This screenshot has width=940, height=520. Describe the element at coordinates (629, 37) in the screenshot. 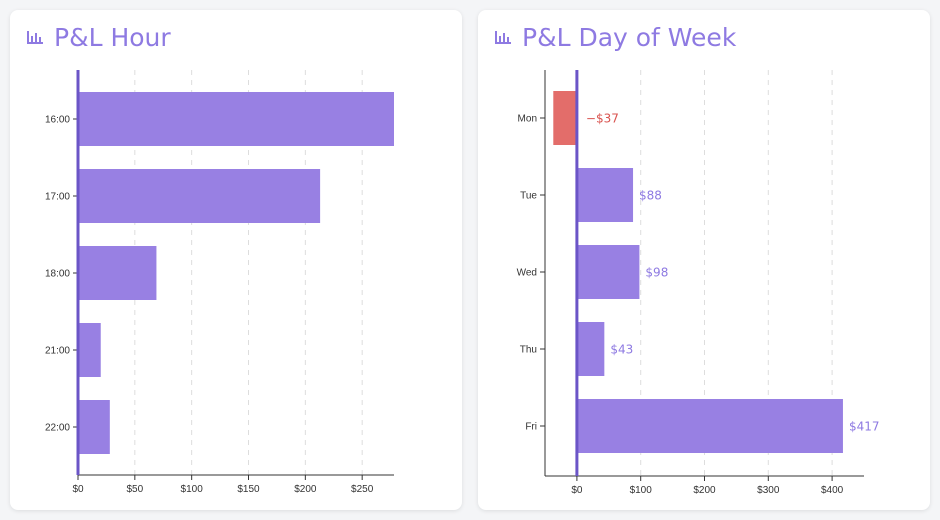

I see `chart-title: P&L Day of Week` at that location.